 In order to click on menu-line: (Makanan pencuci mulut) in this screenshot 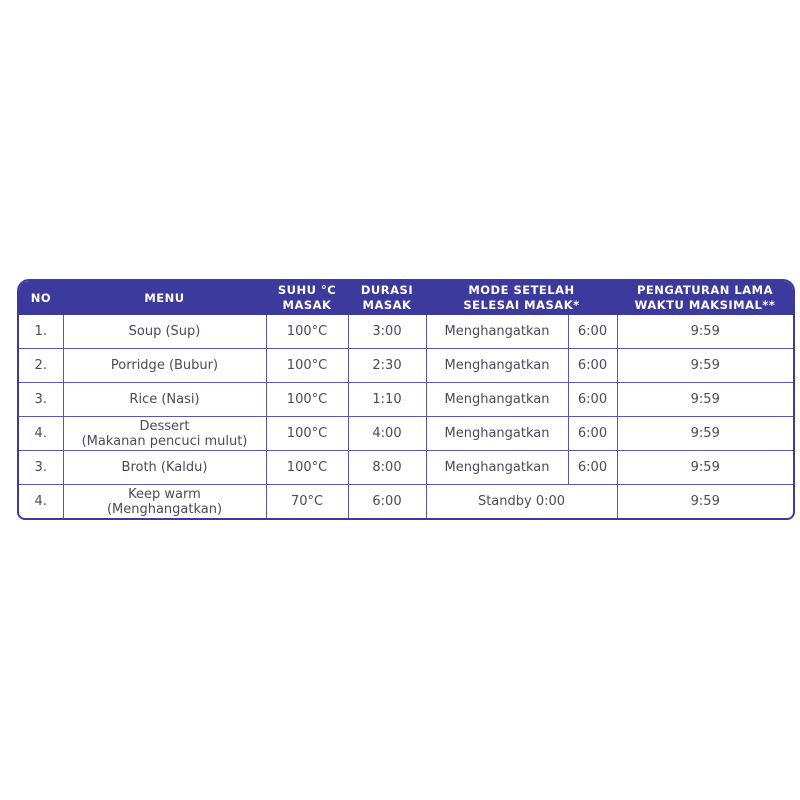, I will do `click(164, 441)`.